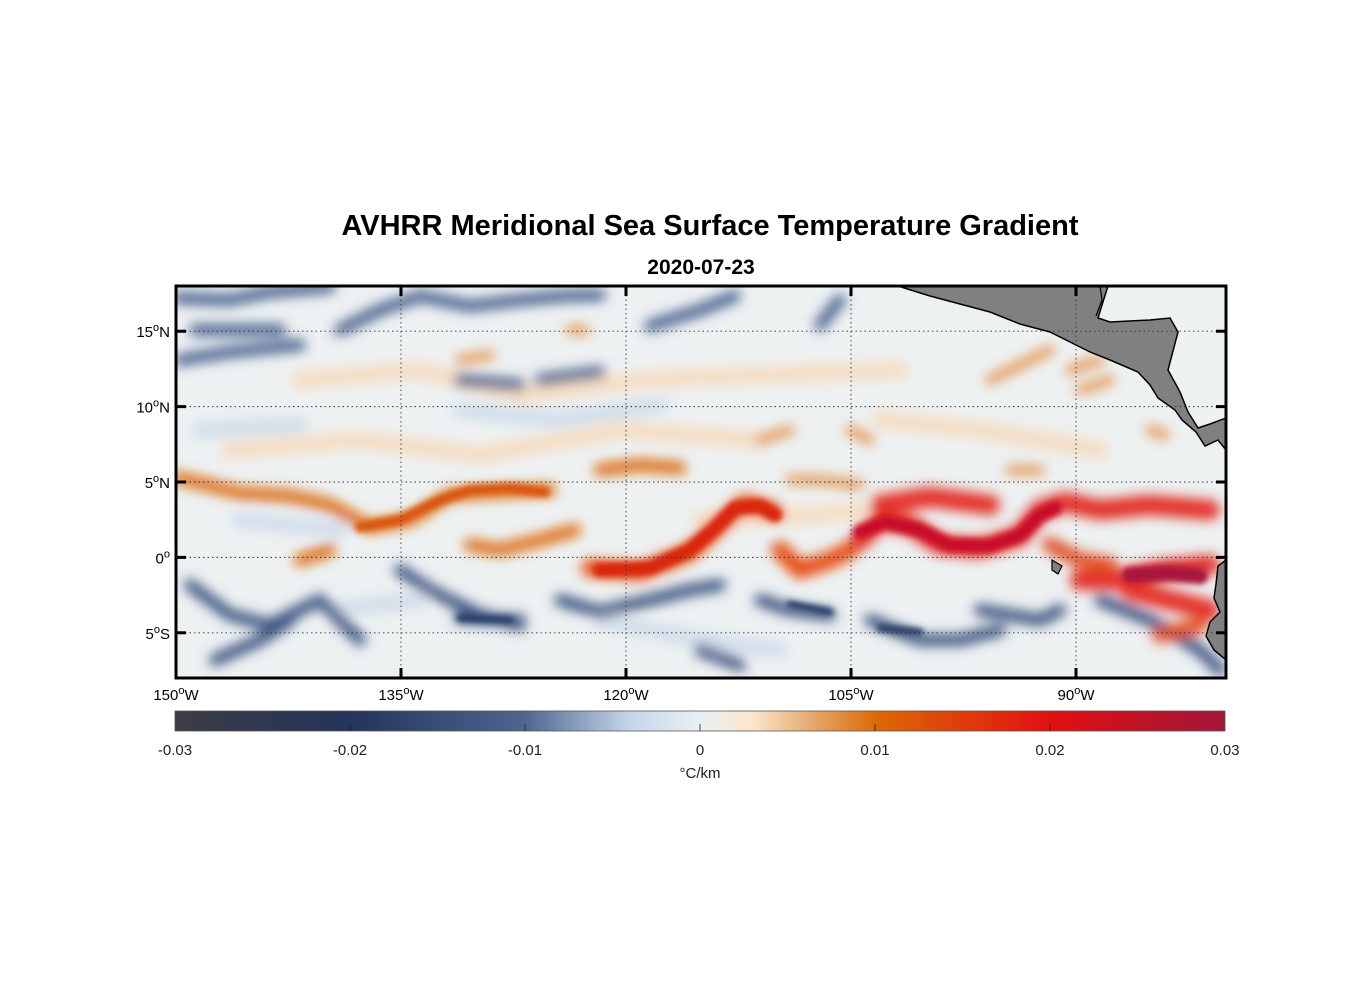  I want to click on colorbar-units: °C/km, so click(700, 773).